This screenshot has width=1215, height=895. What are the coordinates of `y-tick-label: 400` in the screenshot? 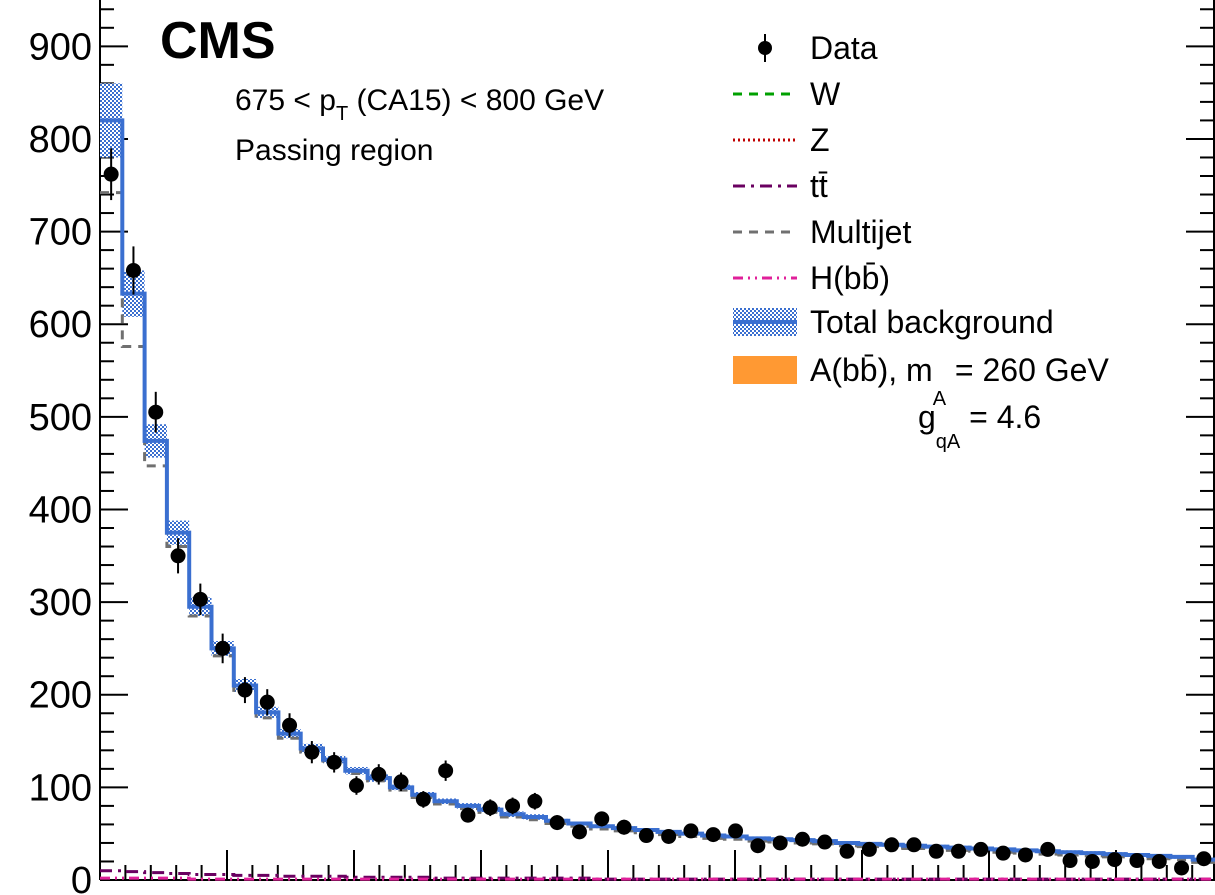 It's located at (60, 510).